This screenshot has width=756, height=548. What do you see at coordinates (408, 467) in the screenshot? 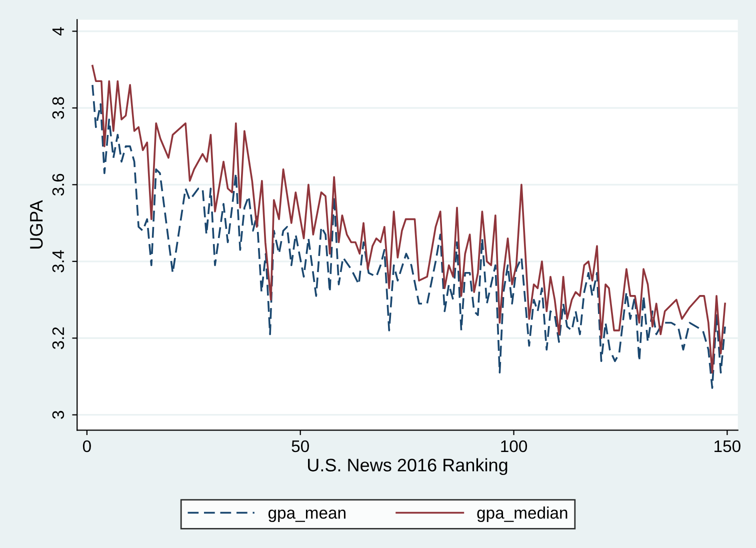
I see `x-axis-title: U.S. News 2016 Ranking` at bounding box center [408, 467].